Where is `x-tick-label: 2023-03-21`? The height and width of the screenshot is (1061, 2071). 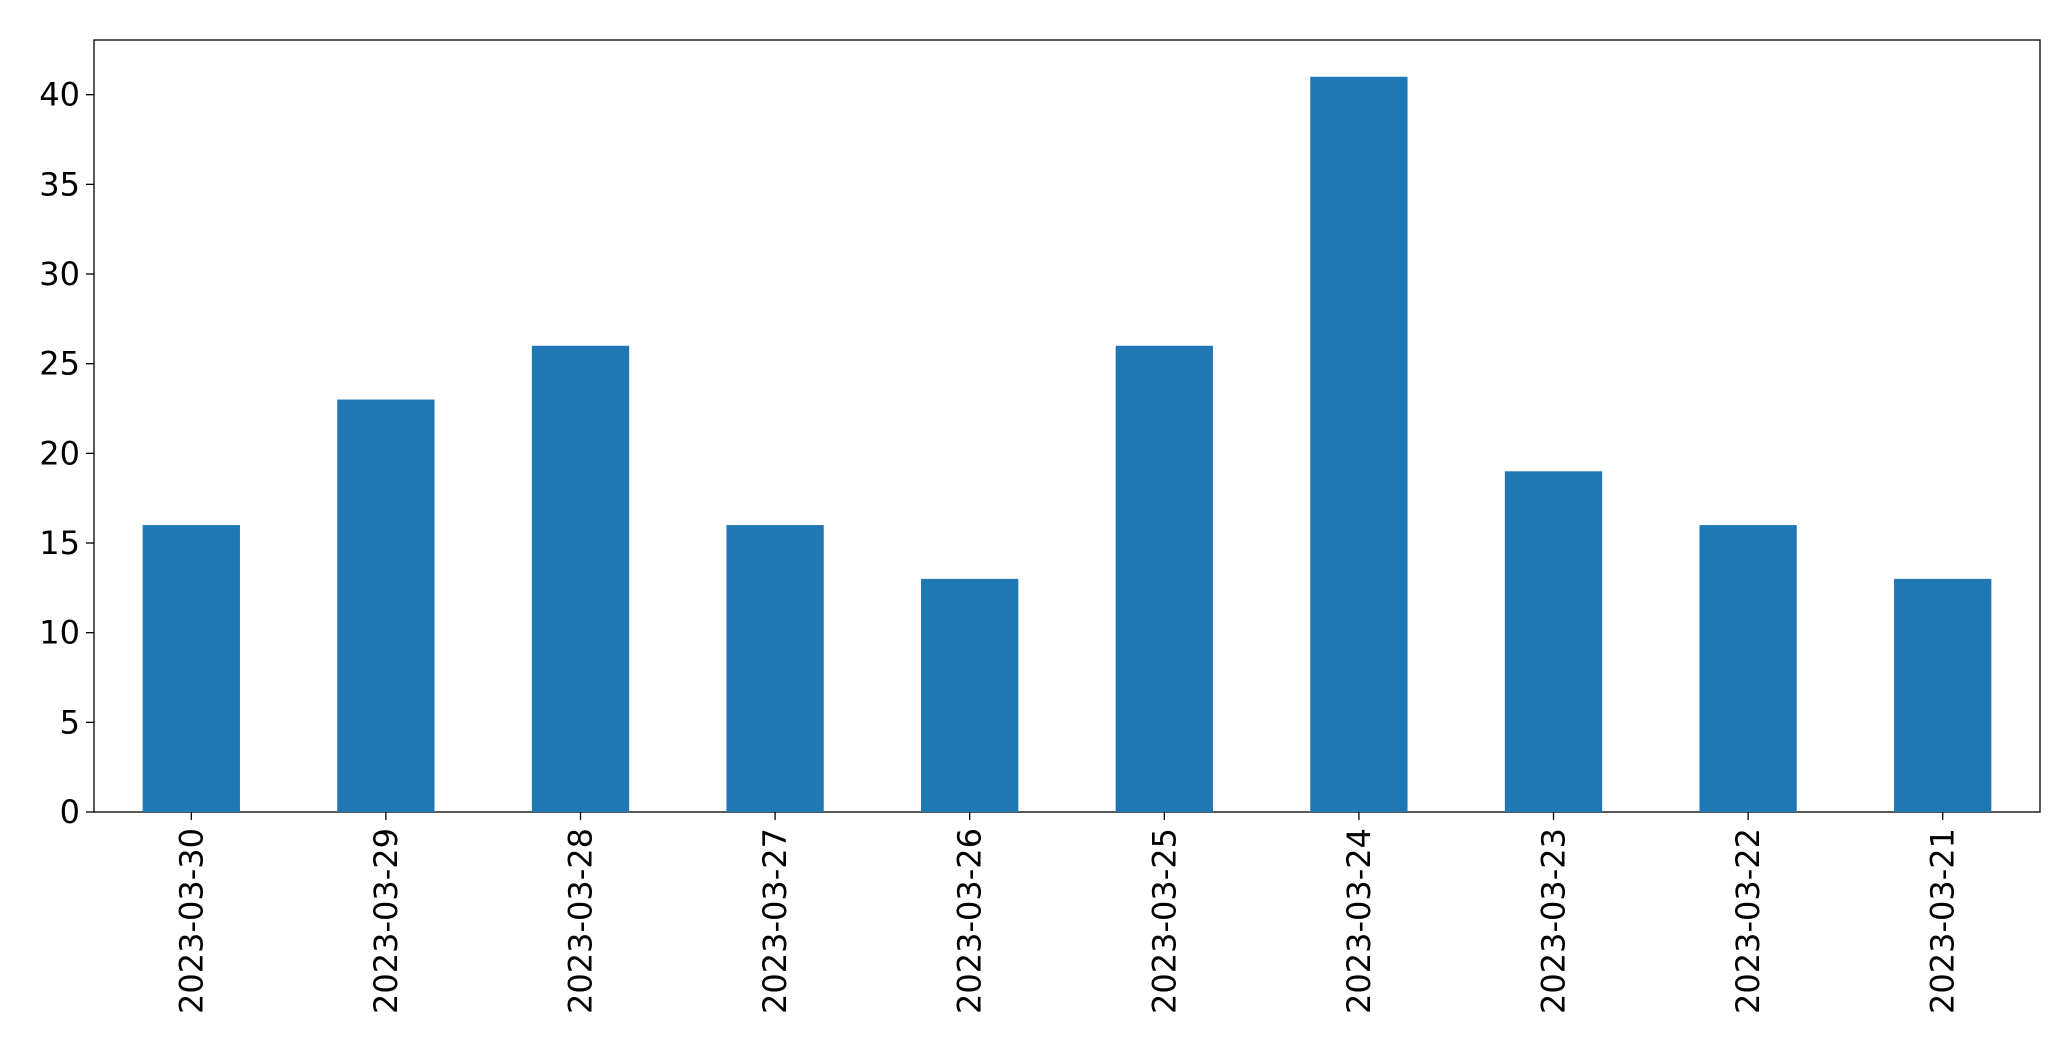
x-tick-label: 2023-03-21 is located at coordinates (1943, 921).